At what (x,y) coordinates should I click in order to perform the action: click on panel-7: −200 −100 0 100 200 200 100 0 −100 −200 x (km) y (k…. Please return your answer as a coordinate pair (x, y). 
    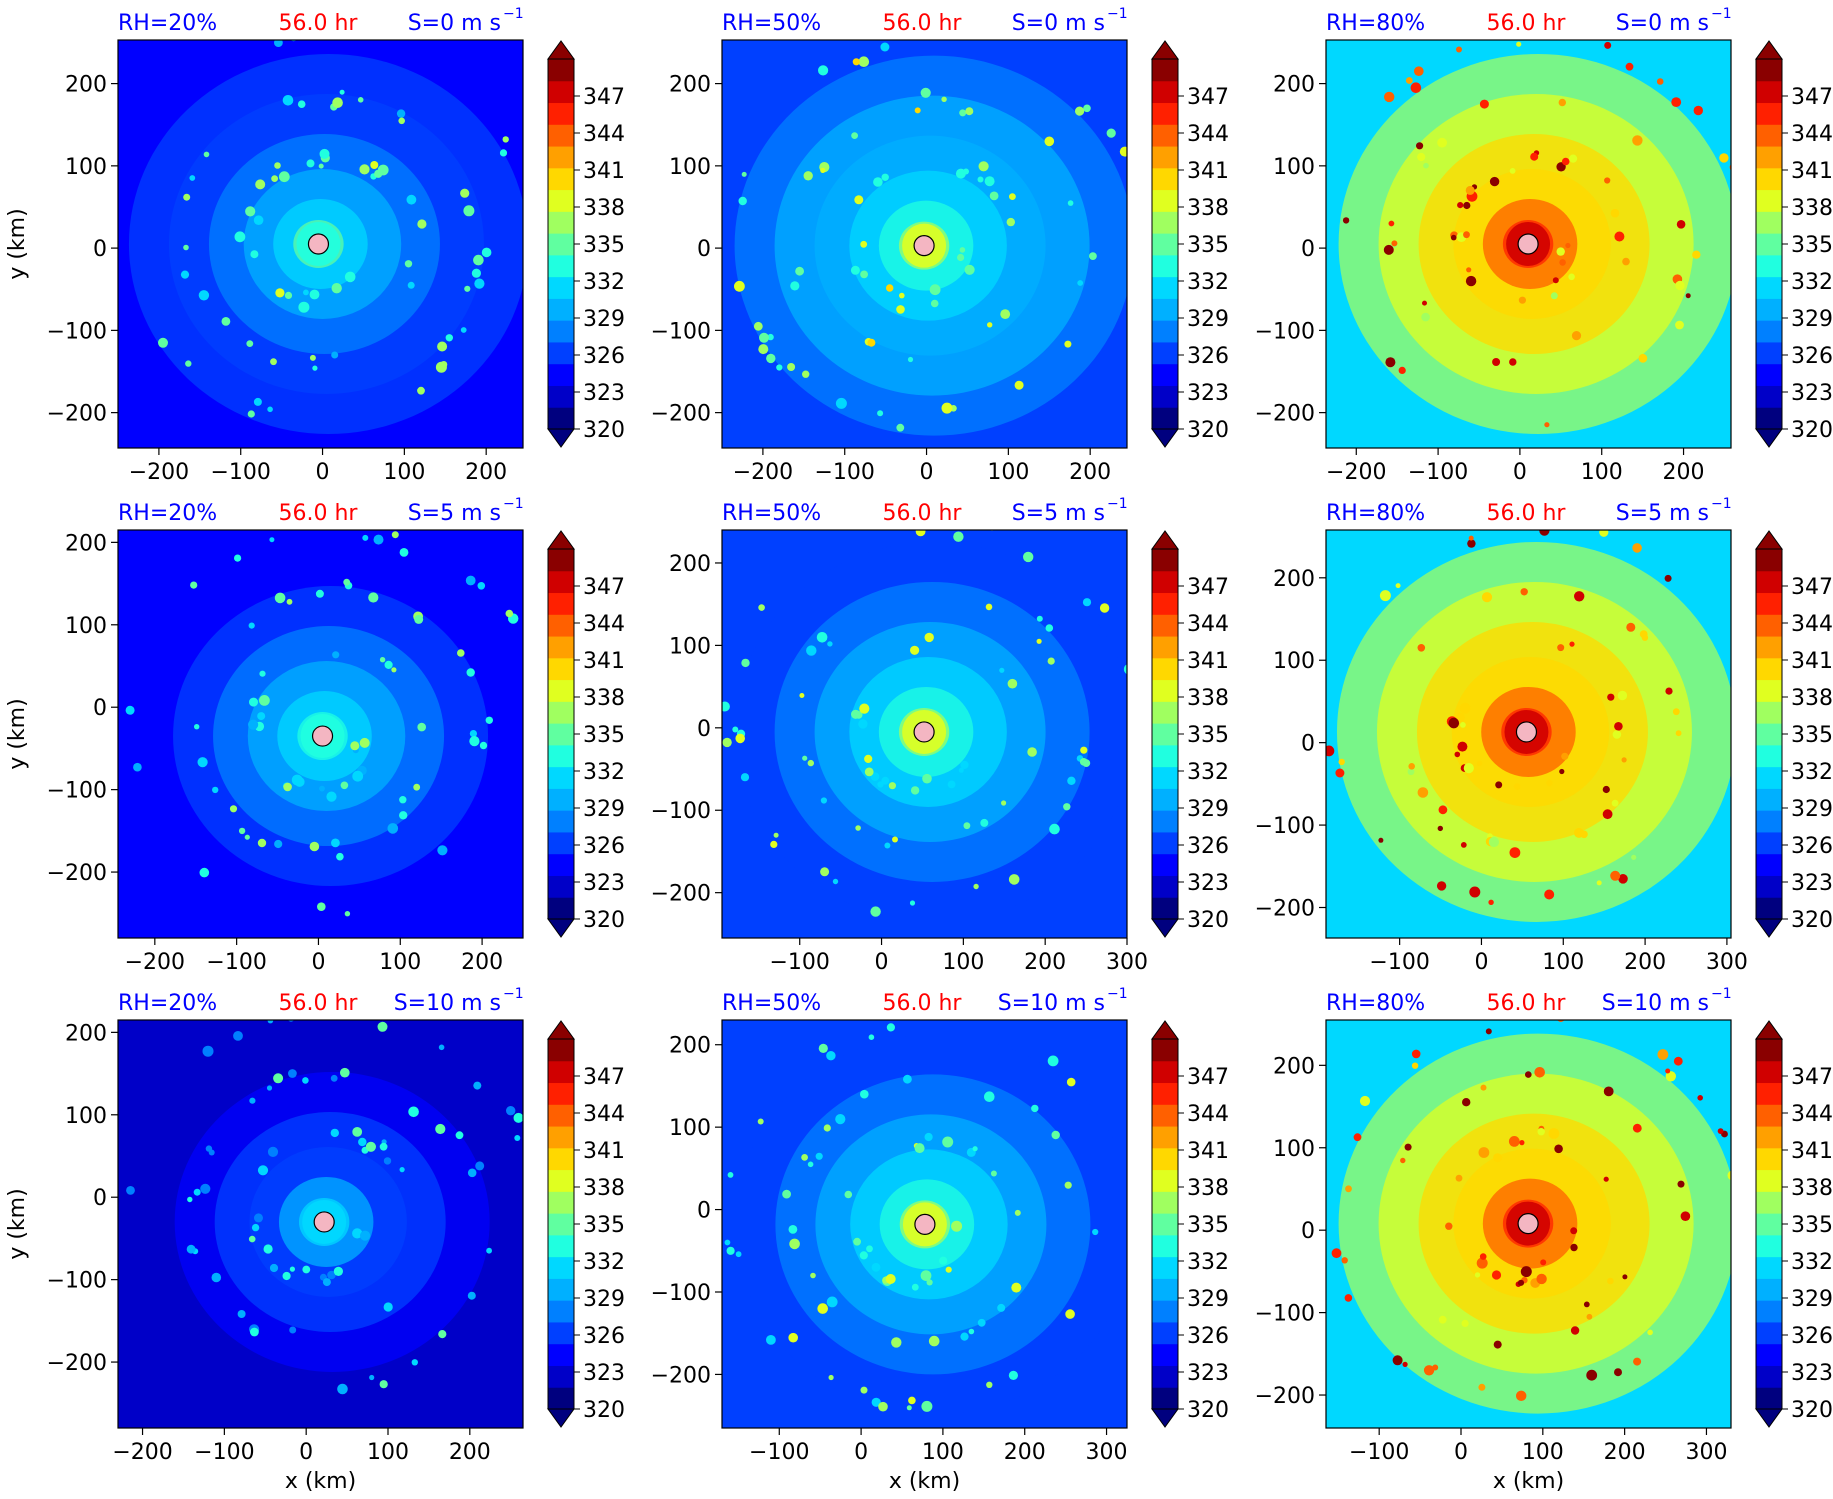
    Looking at the image, I should click on (315, 1240).